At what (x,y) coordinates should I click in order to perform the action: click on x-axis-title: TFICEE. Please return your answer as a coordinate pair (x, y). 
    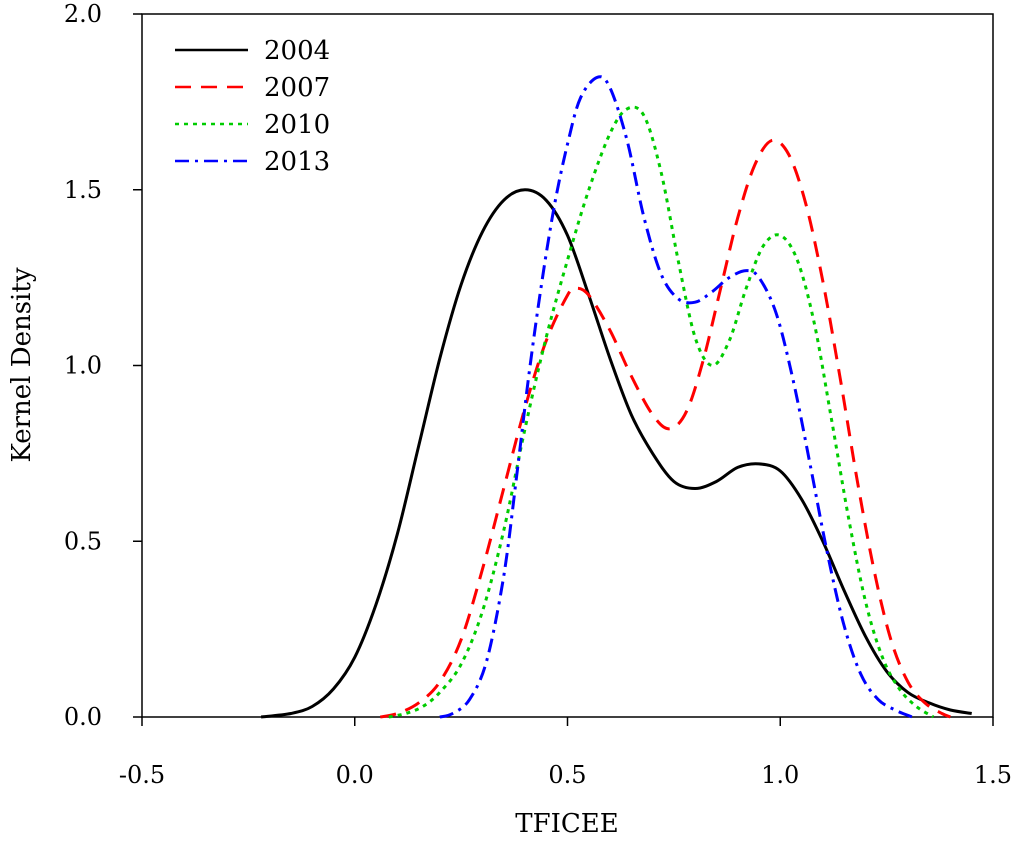
    Looking at the image, I should click on (567, 824).